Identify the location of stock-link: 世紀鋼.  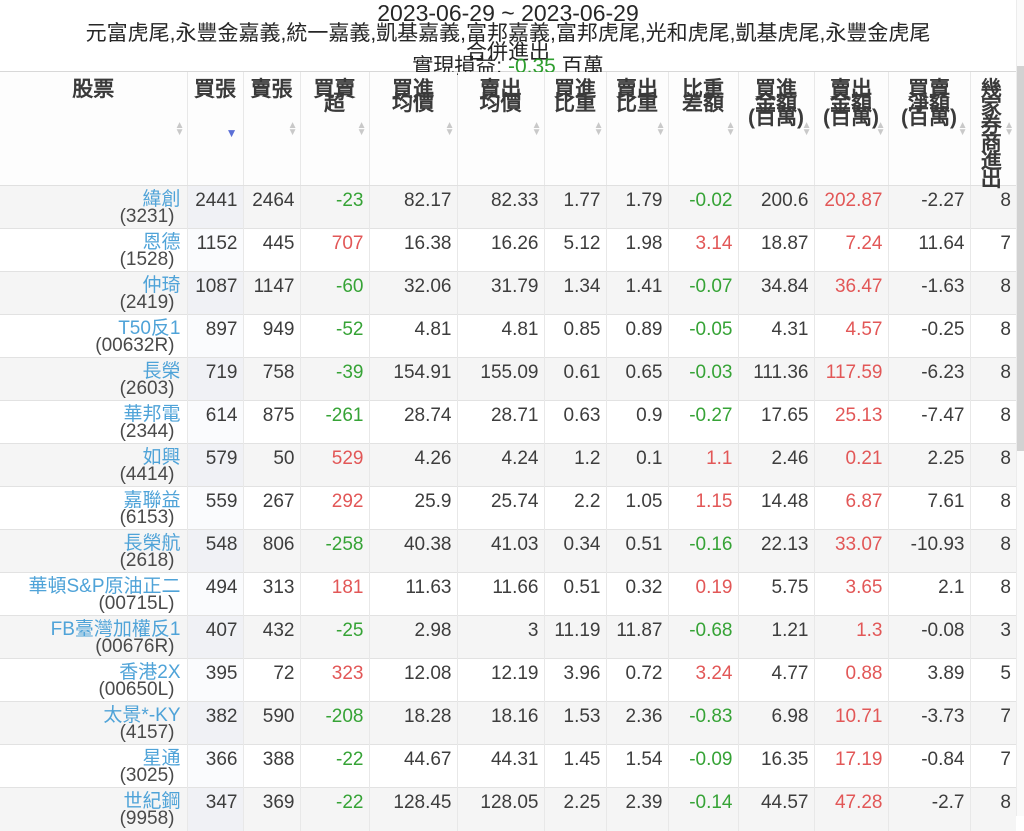
(152, 801).